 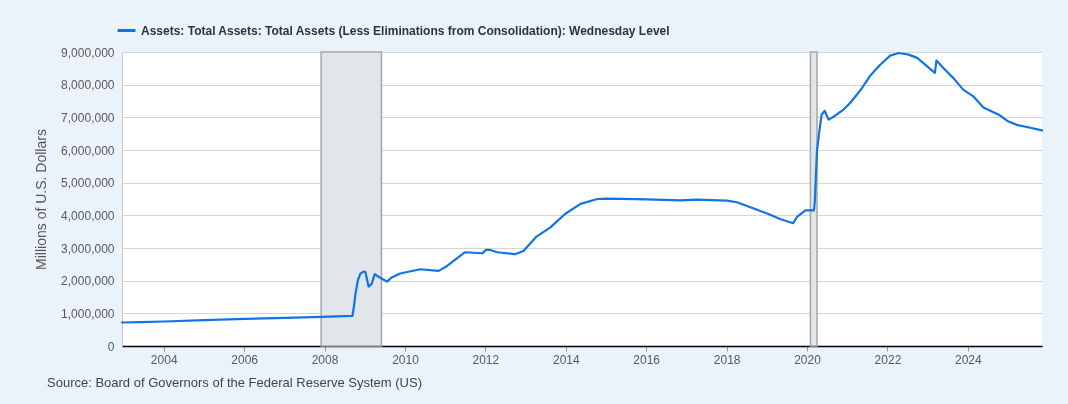 What do you see at coordinates (164, 359) in the screenshot?
I see `x-tick-label: 2004` at bounding box center [164, 359].